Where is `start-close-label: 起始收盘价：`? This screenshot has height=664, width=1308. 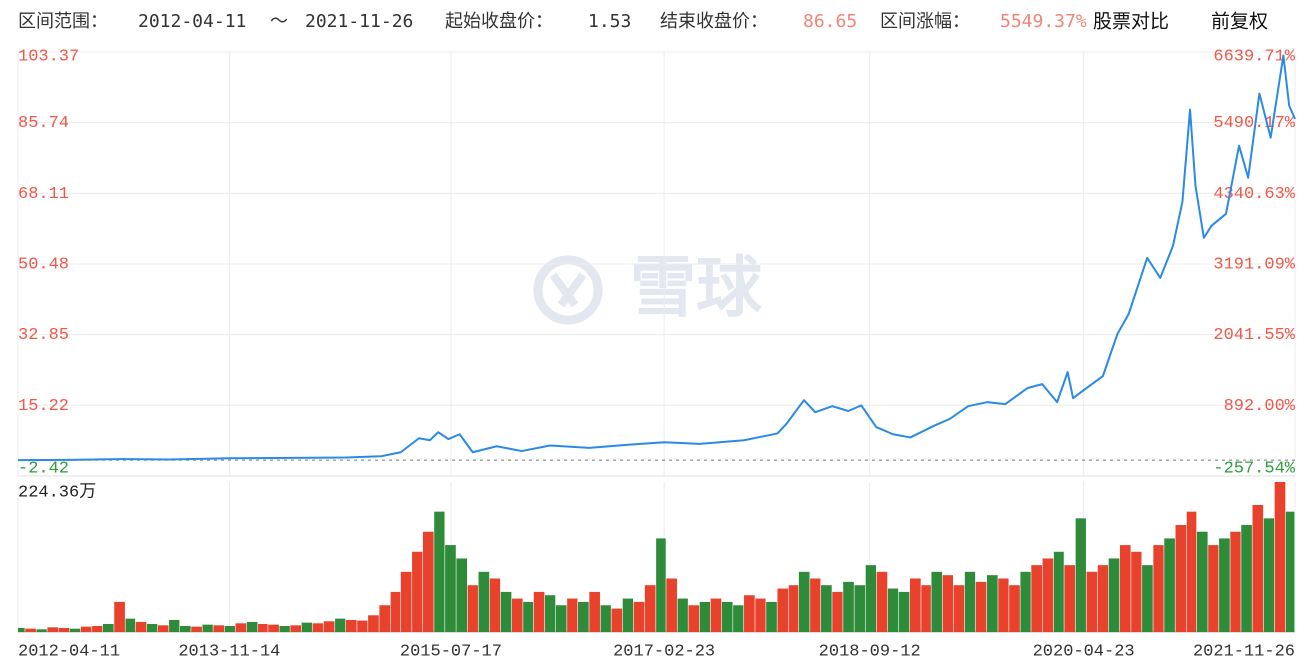
start-close-label: 起始收盘价： is located at coordinates (499, 21).